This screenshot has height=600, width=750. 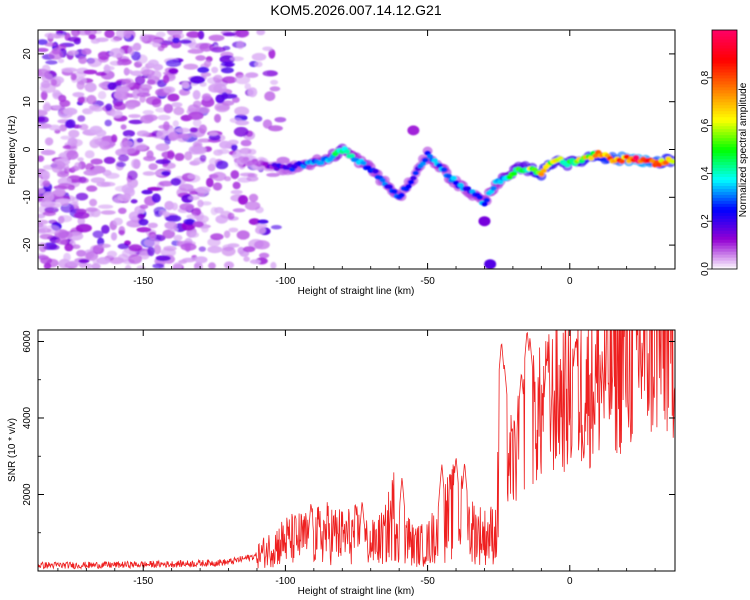 What do you see at coordinates (356, 591) in the screenshot?
I see `snr-x-axis-label: Height of straight line (km)` at bounding box center [356, 591].